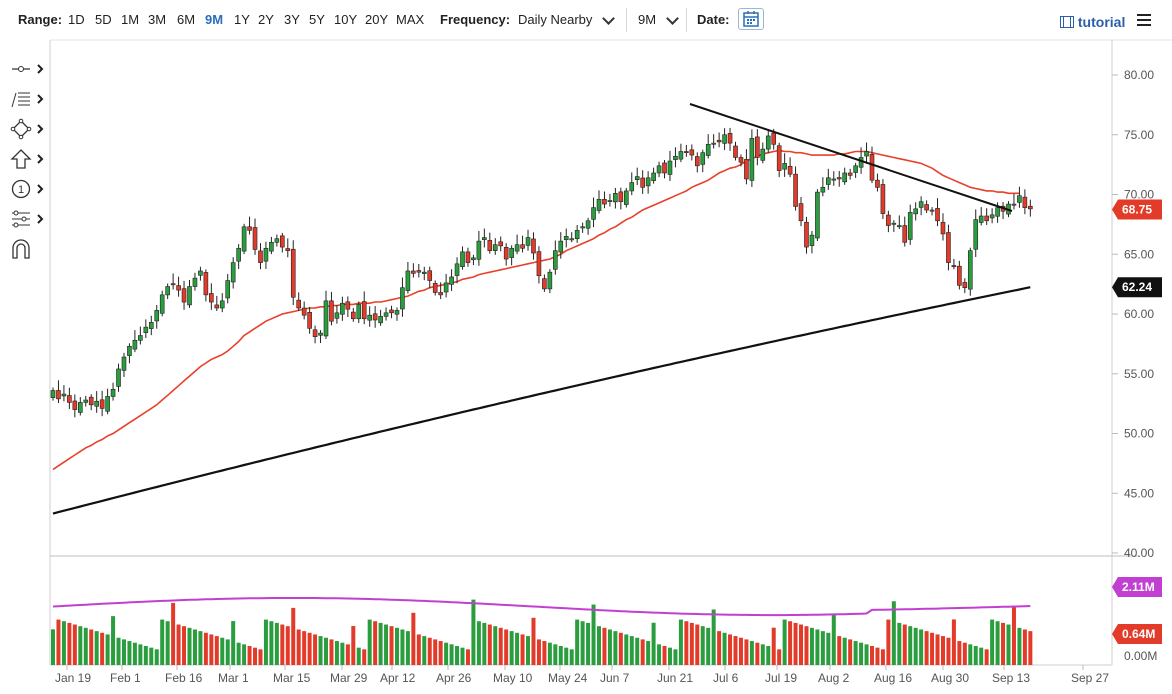 Image resolution: width=1172 pixels, height=694 pixels. What do you see at coordinates (1144, 20) in the screenshot?
I see `hamburger-menu-icon` at bounding box center [1144, 20].